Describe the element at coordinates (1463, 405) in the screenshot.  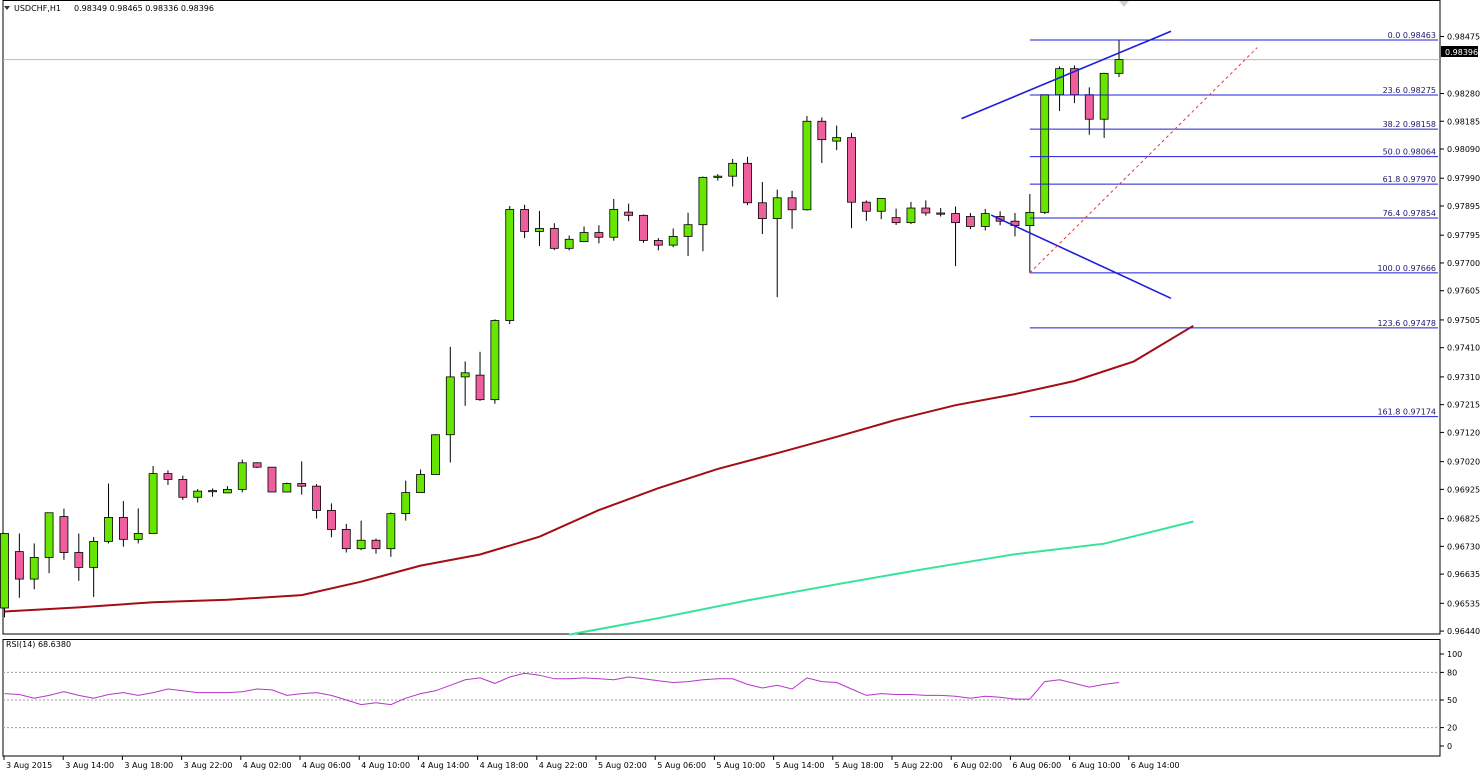
I see `price-tick-label: 0.97215` at that location.